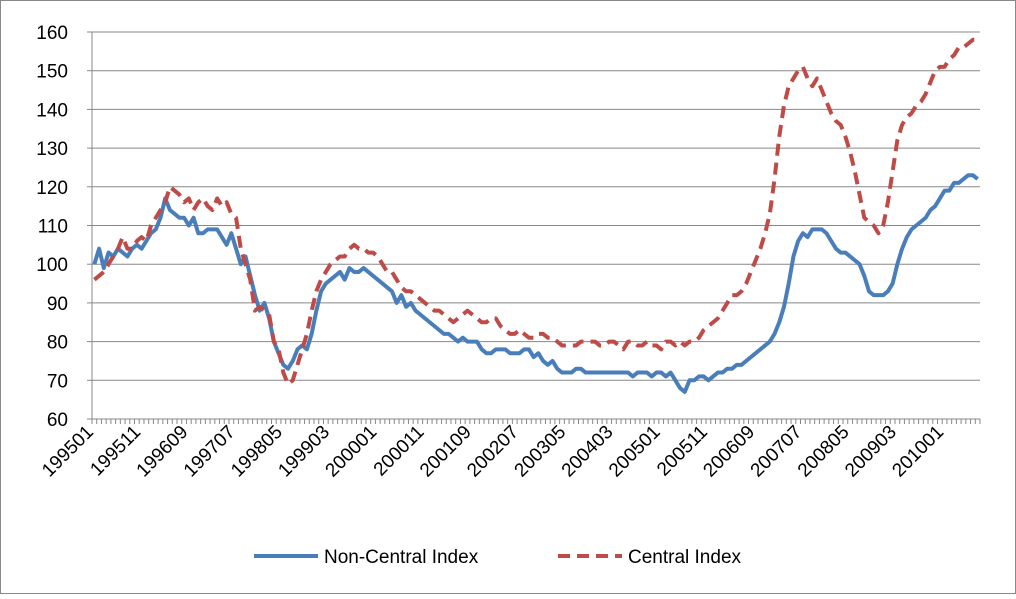 Image resolution: width=1016 pixels, height=599 pixels. Describe the element at coordinates (57, 381) in the screenshot. I see `y-tick-label: 70` at that location.